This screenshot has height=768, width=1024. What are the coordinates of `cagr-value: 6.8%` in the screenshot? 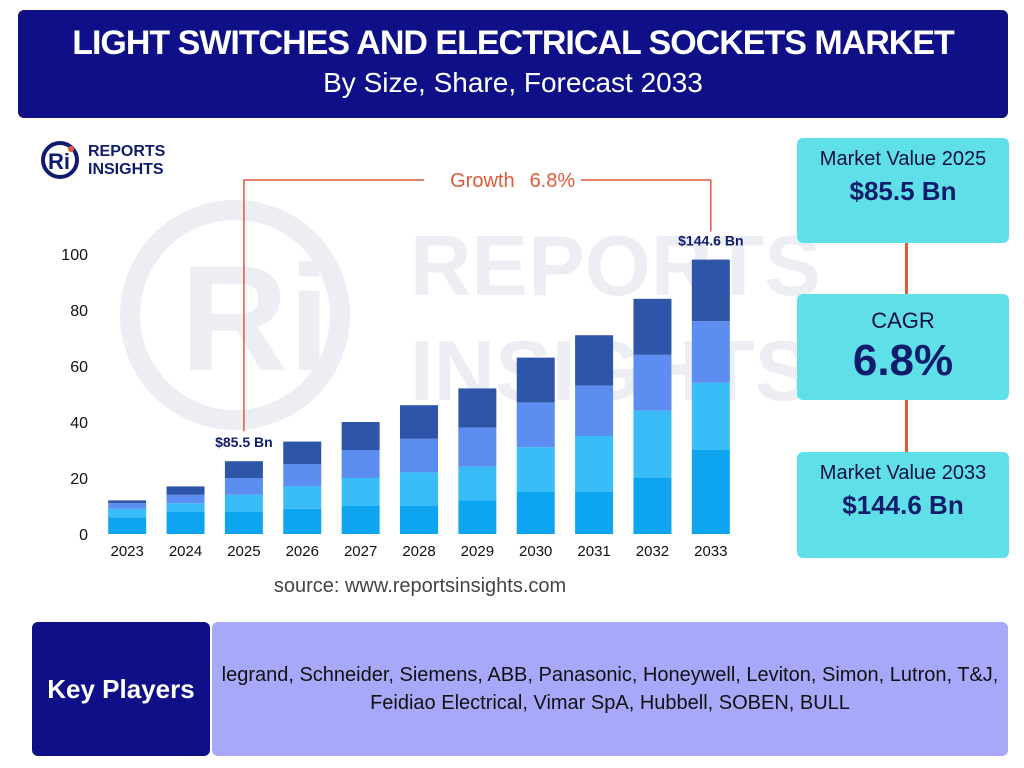 It's located at (903, 360).